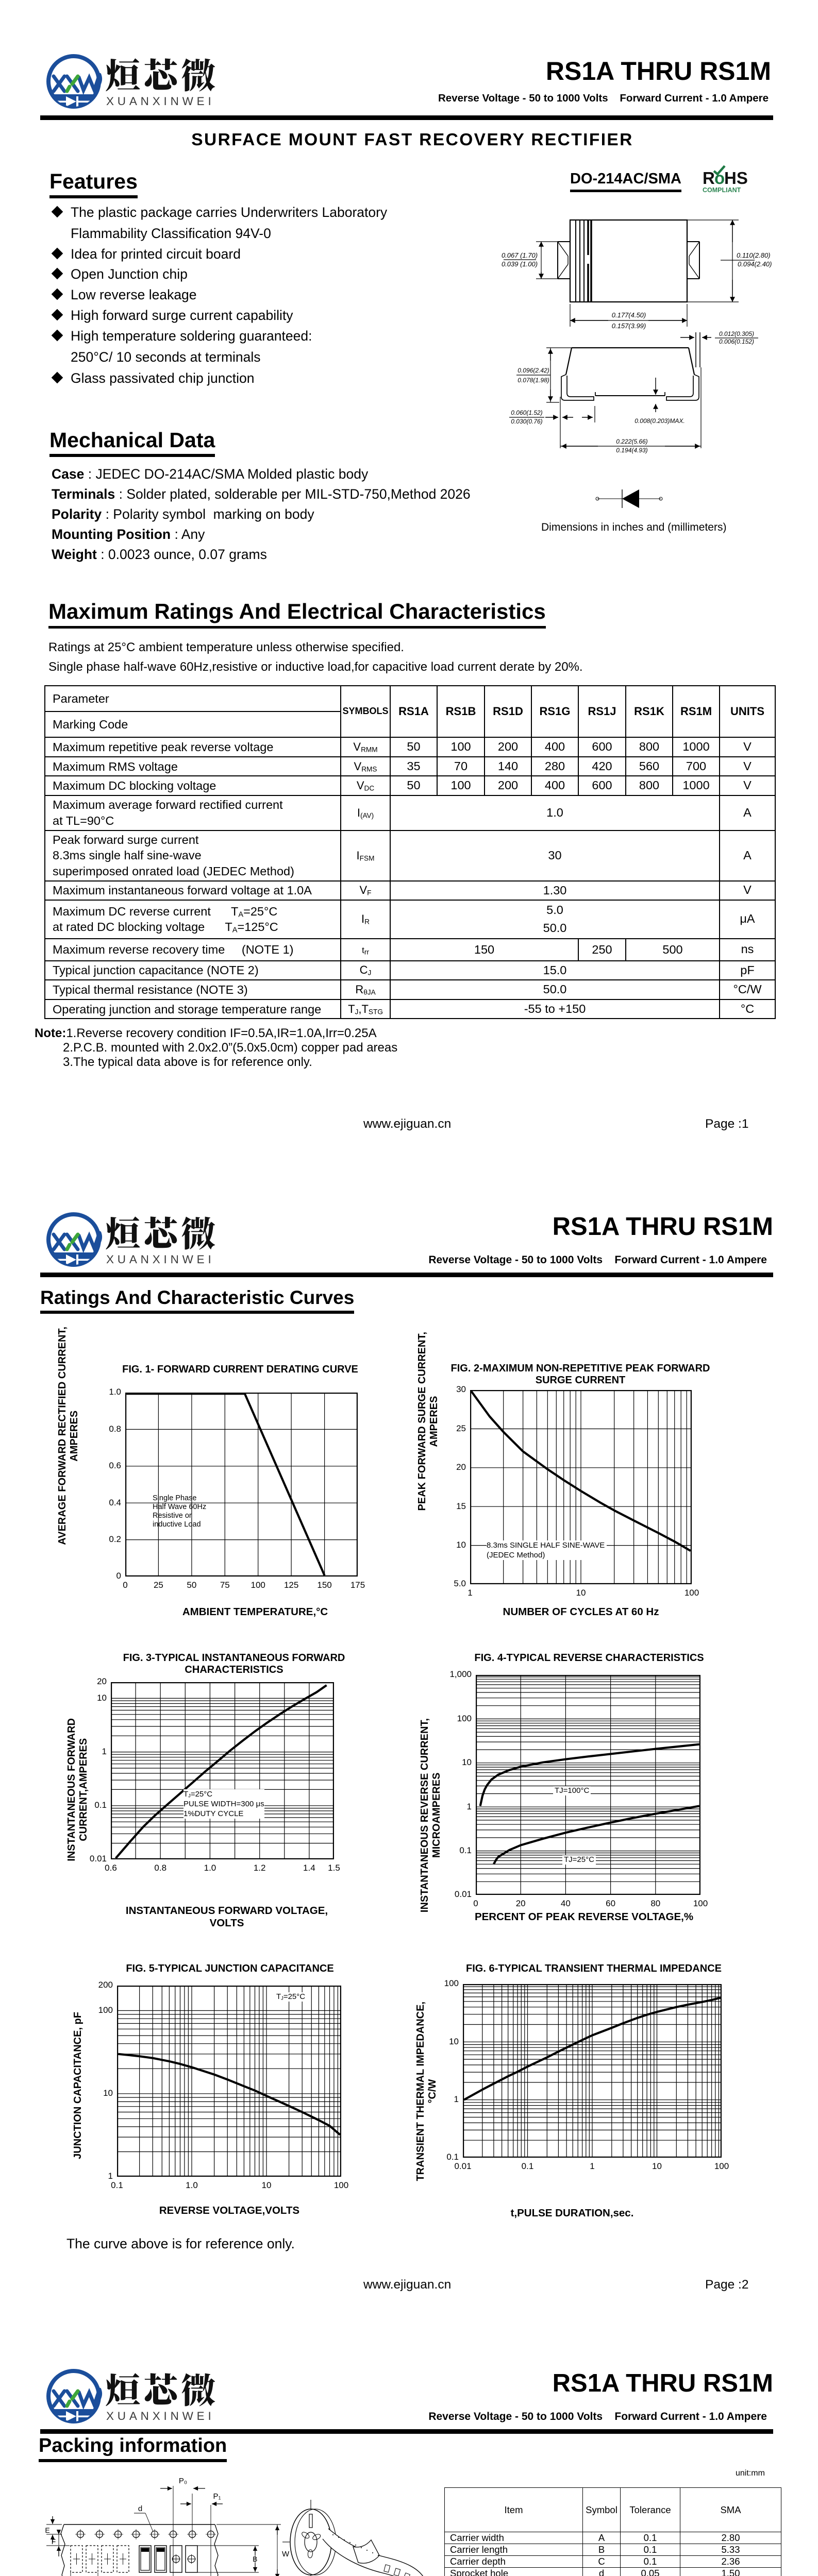 This screenshot has height=2576, width=818. I want to click on svg-text: 0.006(0.152), so click(736, 341).